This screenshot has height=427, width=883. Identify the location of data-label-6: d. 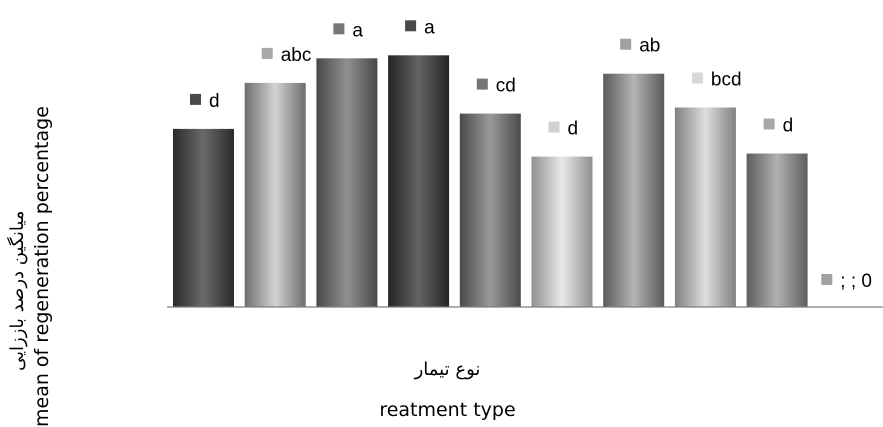
(573, 129).